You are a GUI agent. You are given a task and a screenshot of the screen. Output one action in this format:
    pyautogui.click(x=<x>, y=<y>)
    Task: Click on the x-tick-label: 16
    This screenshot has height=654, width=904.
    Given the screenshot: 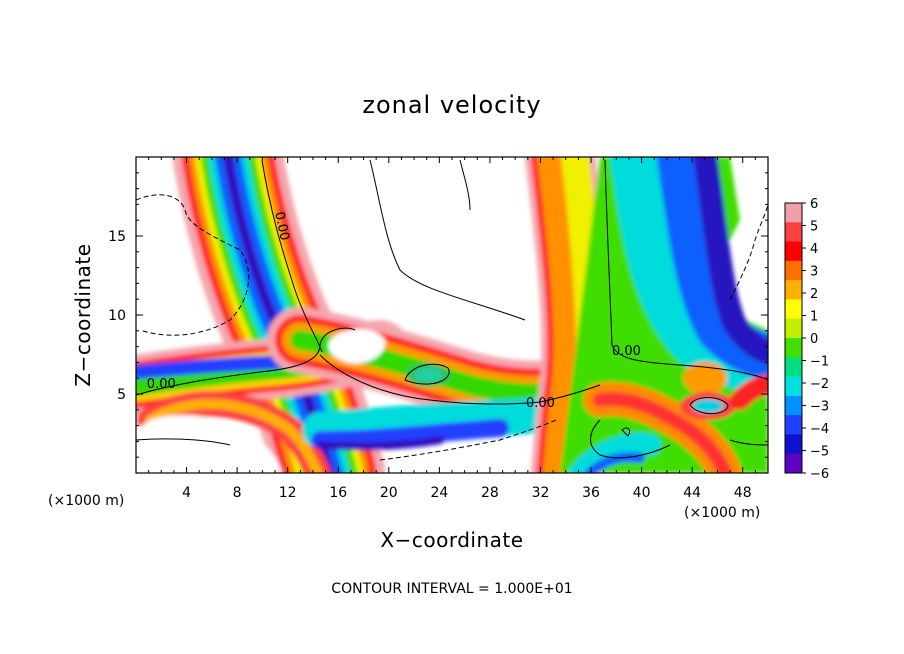 What is the action you would take?
    pyautogui.click(x=338, y=493)
    